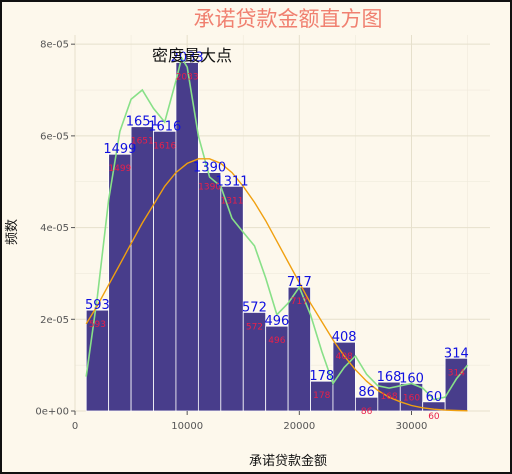  I want to click on count-label: 1616, so click(164, 126).